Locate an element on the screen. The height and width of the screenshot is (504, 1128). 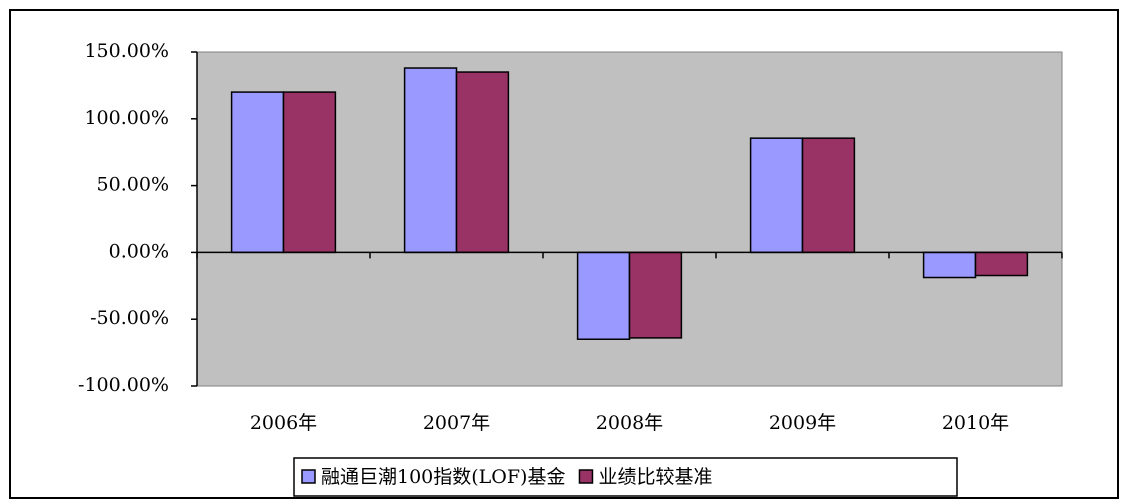
x-tick-label: 2010年 is located at coordinates (975, 423).